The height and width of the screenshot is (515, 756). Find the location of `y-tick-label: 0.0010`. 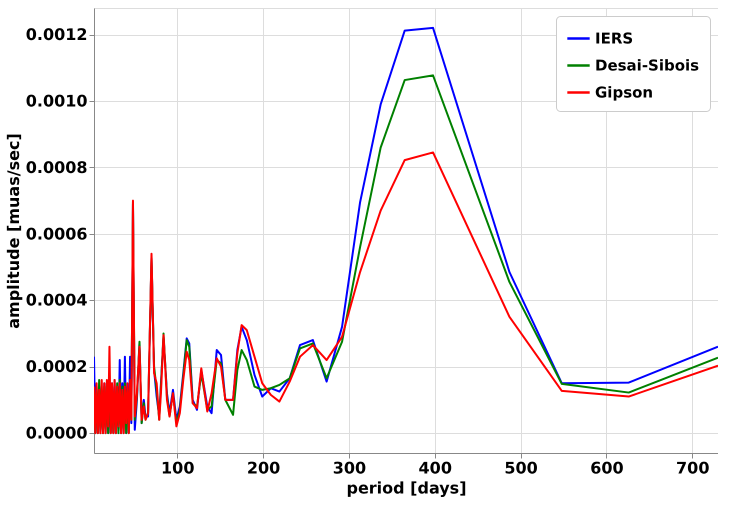

y-tick-label: 0.0010 is located at coordinates (57, 100).